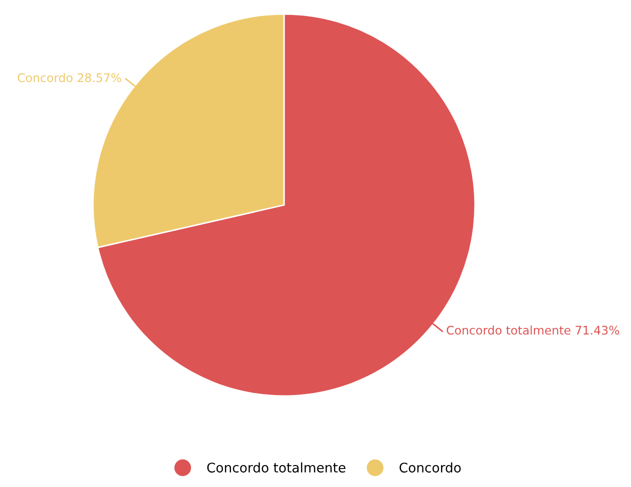 This screenshot has height=487, width=631. What do you see at coordinates (70, 77) in the screenshot?
I see `category-label: Concordo 28.57%` at bounding box center [70, 77].